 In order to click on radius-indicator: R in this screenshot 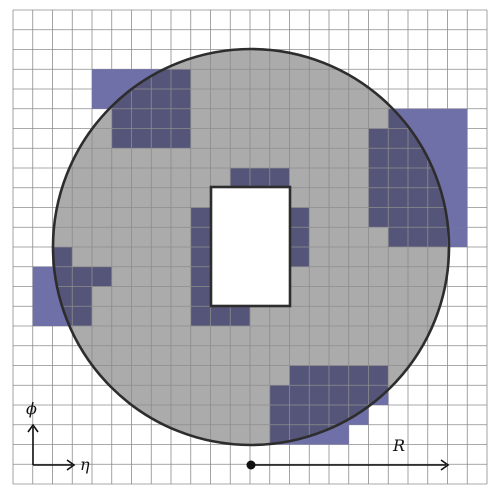, I will do `click(348, 453)`.